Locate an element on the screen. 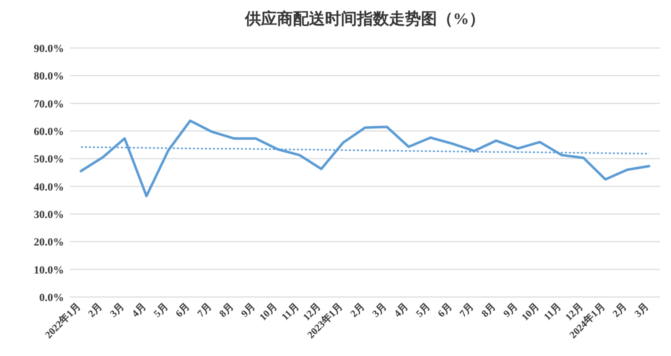  y-tick-label: 50.0% is located at coordinates (49, 160).